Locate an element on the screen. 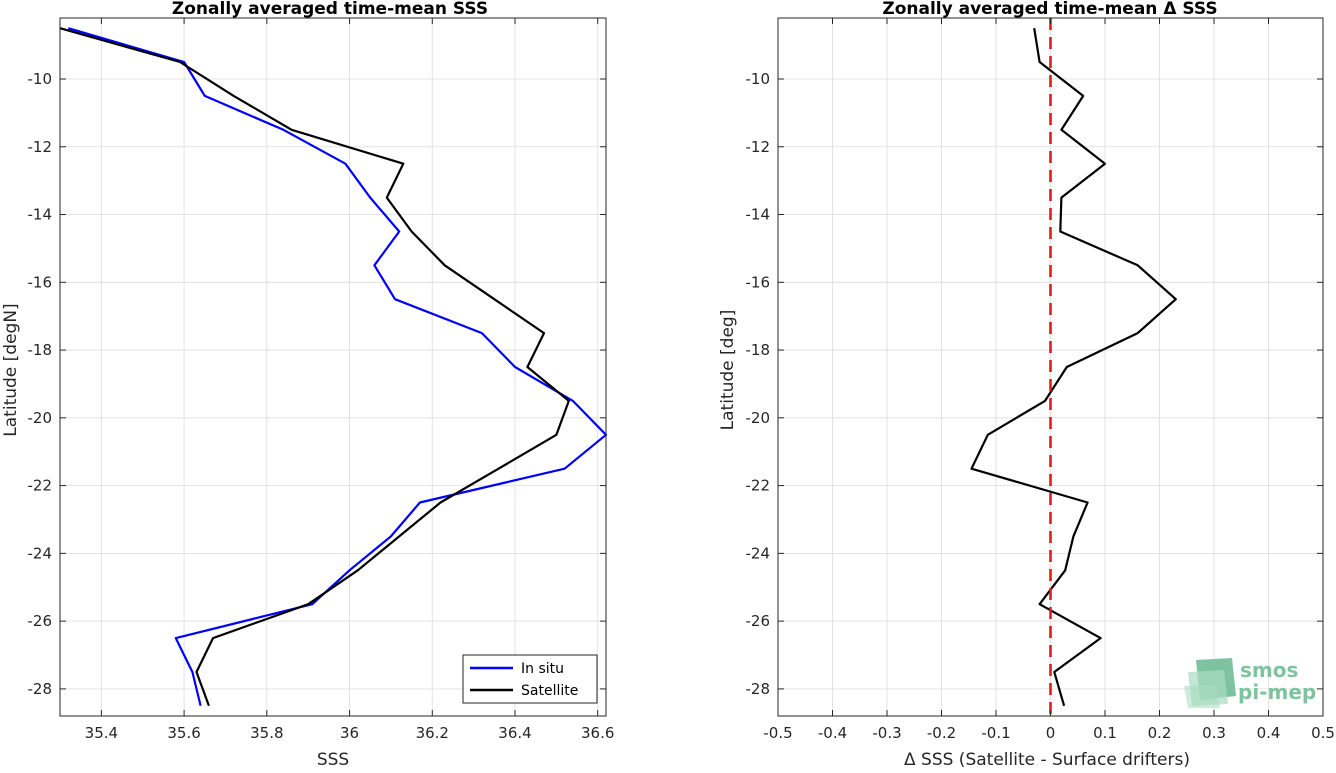 This screenshot has height=773, width=1336. left-x-tick-label: 36.4 is located at coordinates (514, 733).